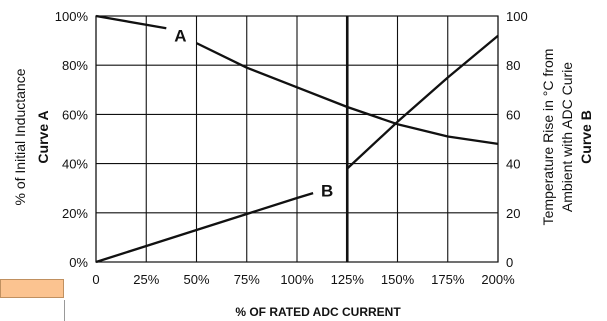 The height and width of the screenshot is (321, 607). I want to click on right-tick-label: 80, so click(513, 65).